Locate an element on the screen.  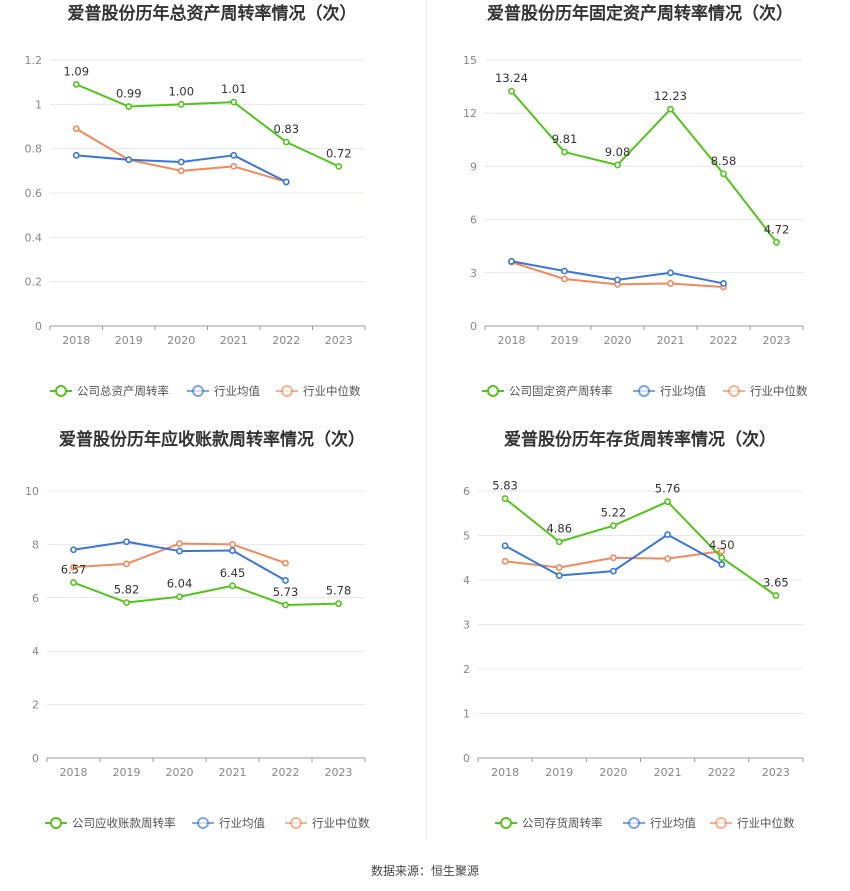
data-label: 6.04 is located at coordinates (180, 584).